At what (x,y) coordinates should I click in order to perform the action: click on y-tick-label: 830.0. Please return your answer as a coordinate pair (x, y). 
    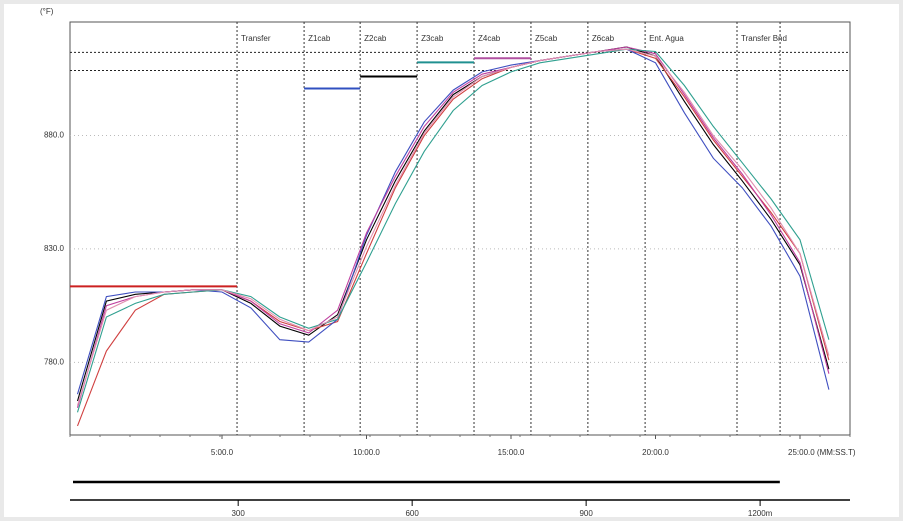
    Looking at the image, I should click on (54, 248).